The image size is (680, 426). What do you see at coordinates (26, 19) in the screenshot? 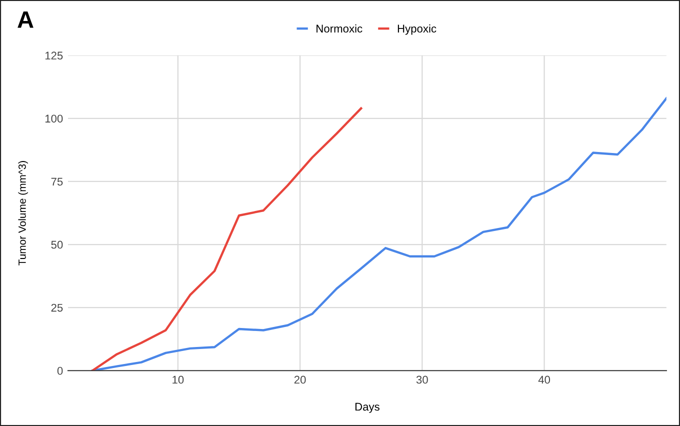
I see `chart-title: A` at bounding box center [26, 19].